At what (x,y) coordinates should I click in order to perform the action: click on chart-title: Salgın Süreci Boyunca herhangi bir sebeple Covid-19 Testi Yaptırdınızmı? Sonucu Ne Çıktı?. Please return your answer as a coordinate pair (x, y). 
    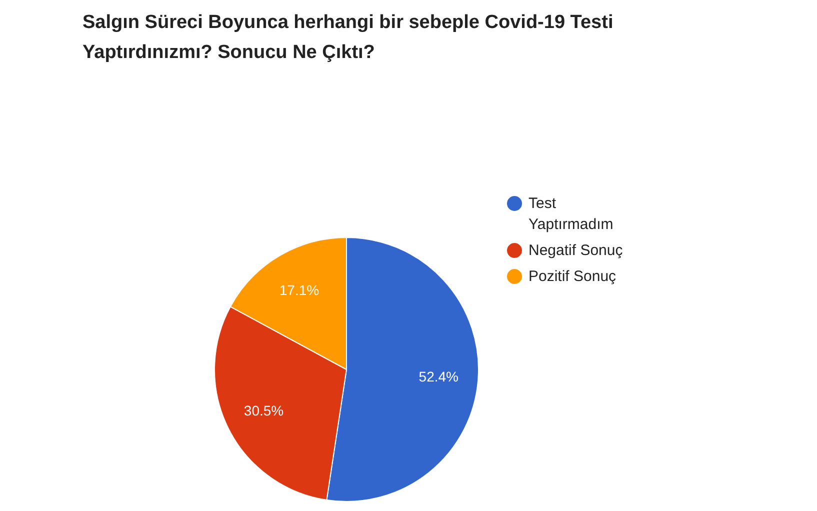
    Looking at the image, I should click on (348, 37).